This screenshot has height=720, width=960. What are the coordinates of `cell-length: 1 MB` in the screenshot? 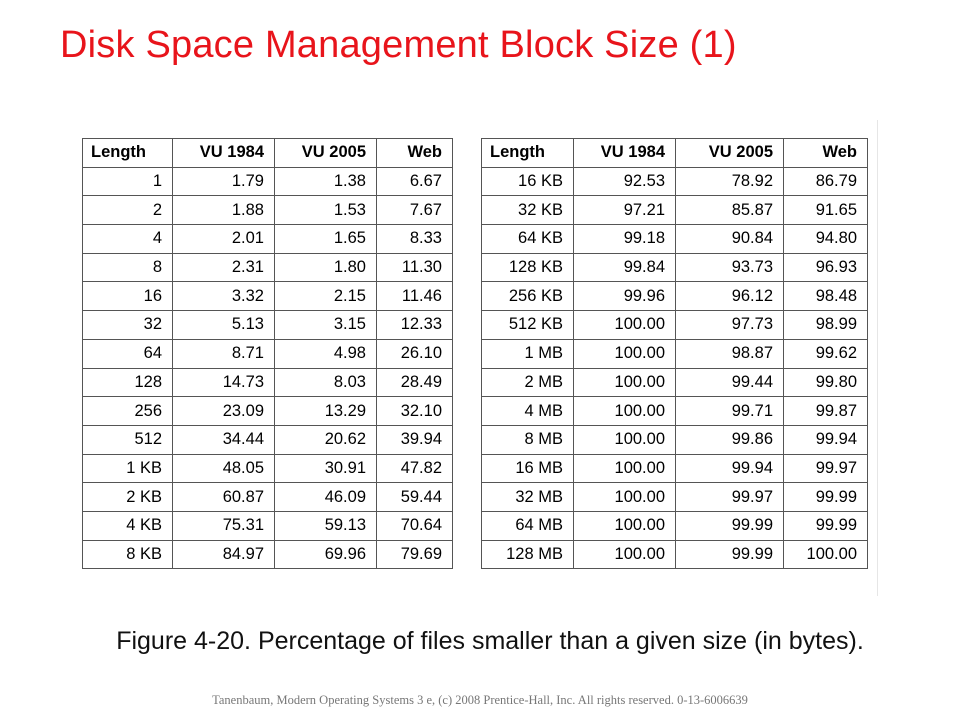 It's located at (527, 353).